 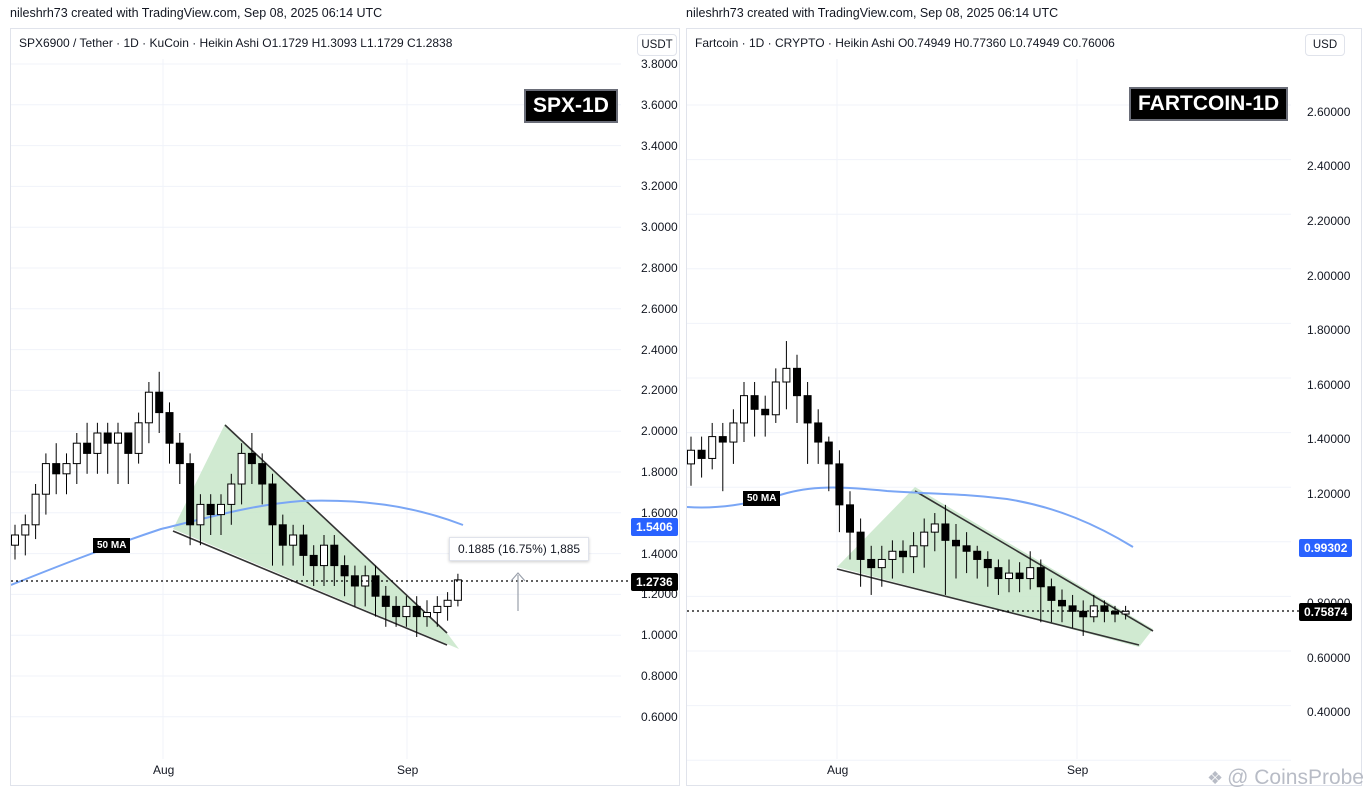 I want to click on price-tick-label: 0.40000, so click(x=1329, y=712).